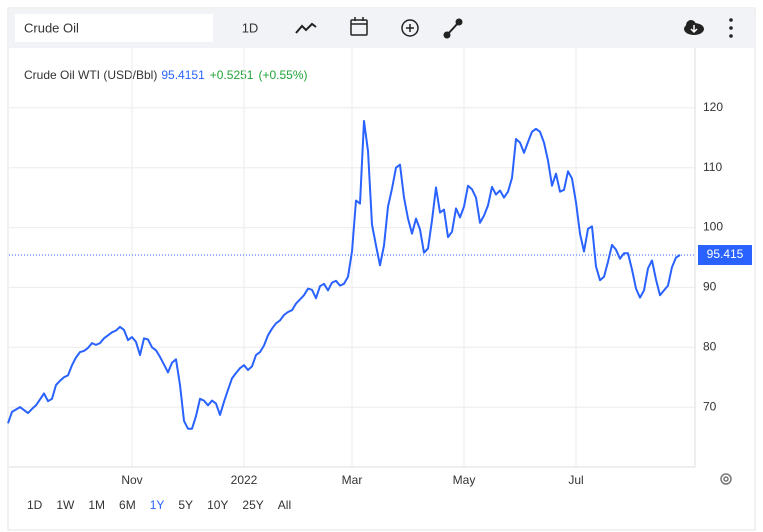 This screenshot has height=532, width=763. What do you see at coordinates (712, 167) in the screenshot?
I see `y-tick-label: 110` at bounding box center [712, 167].